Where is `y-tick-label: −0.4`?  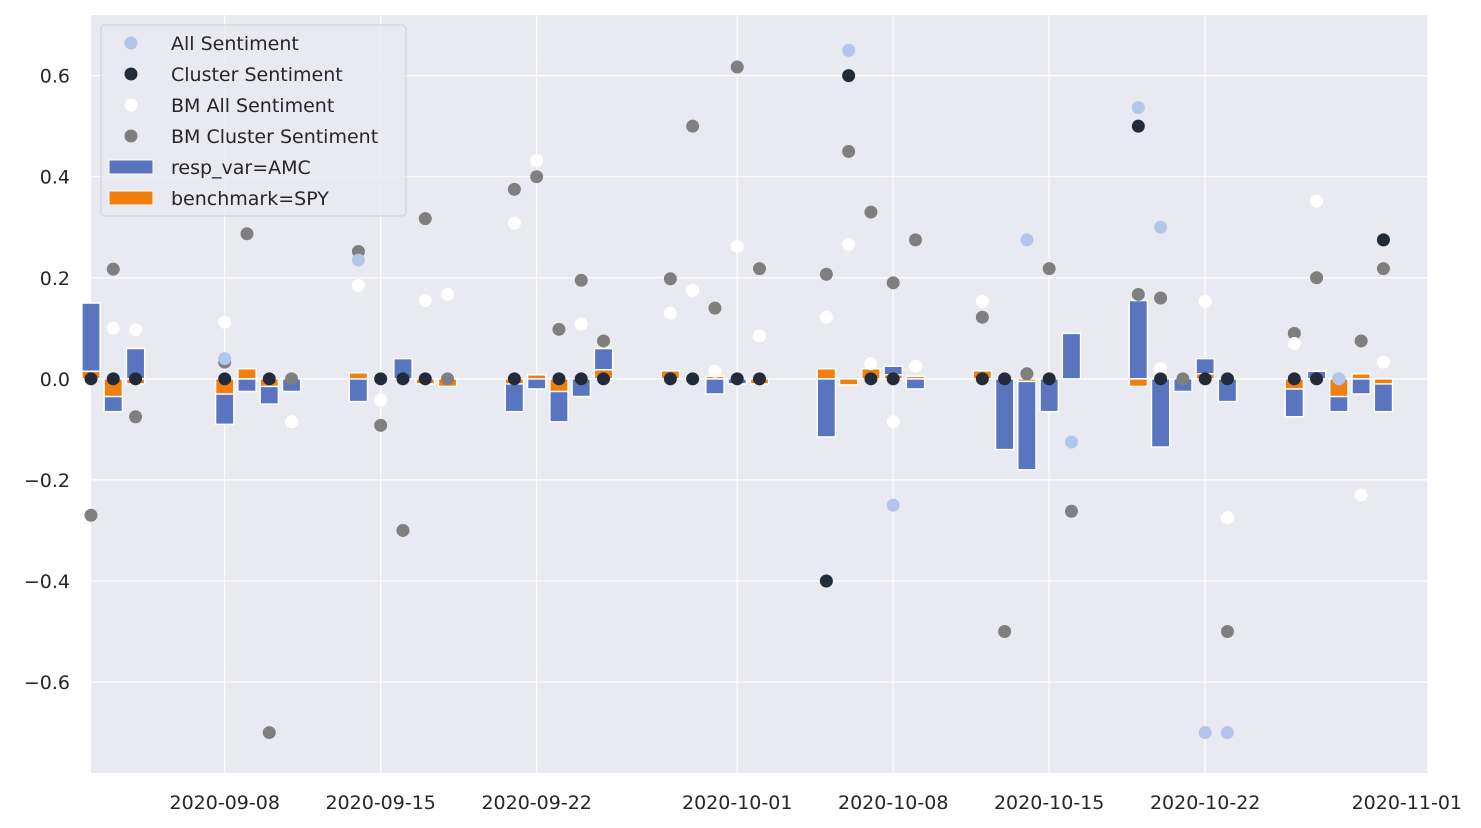
y-tick-label: −0.4 is located at coordinates (47, 582).